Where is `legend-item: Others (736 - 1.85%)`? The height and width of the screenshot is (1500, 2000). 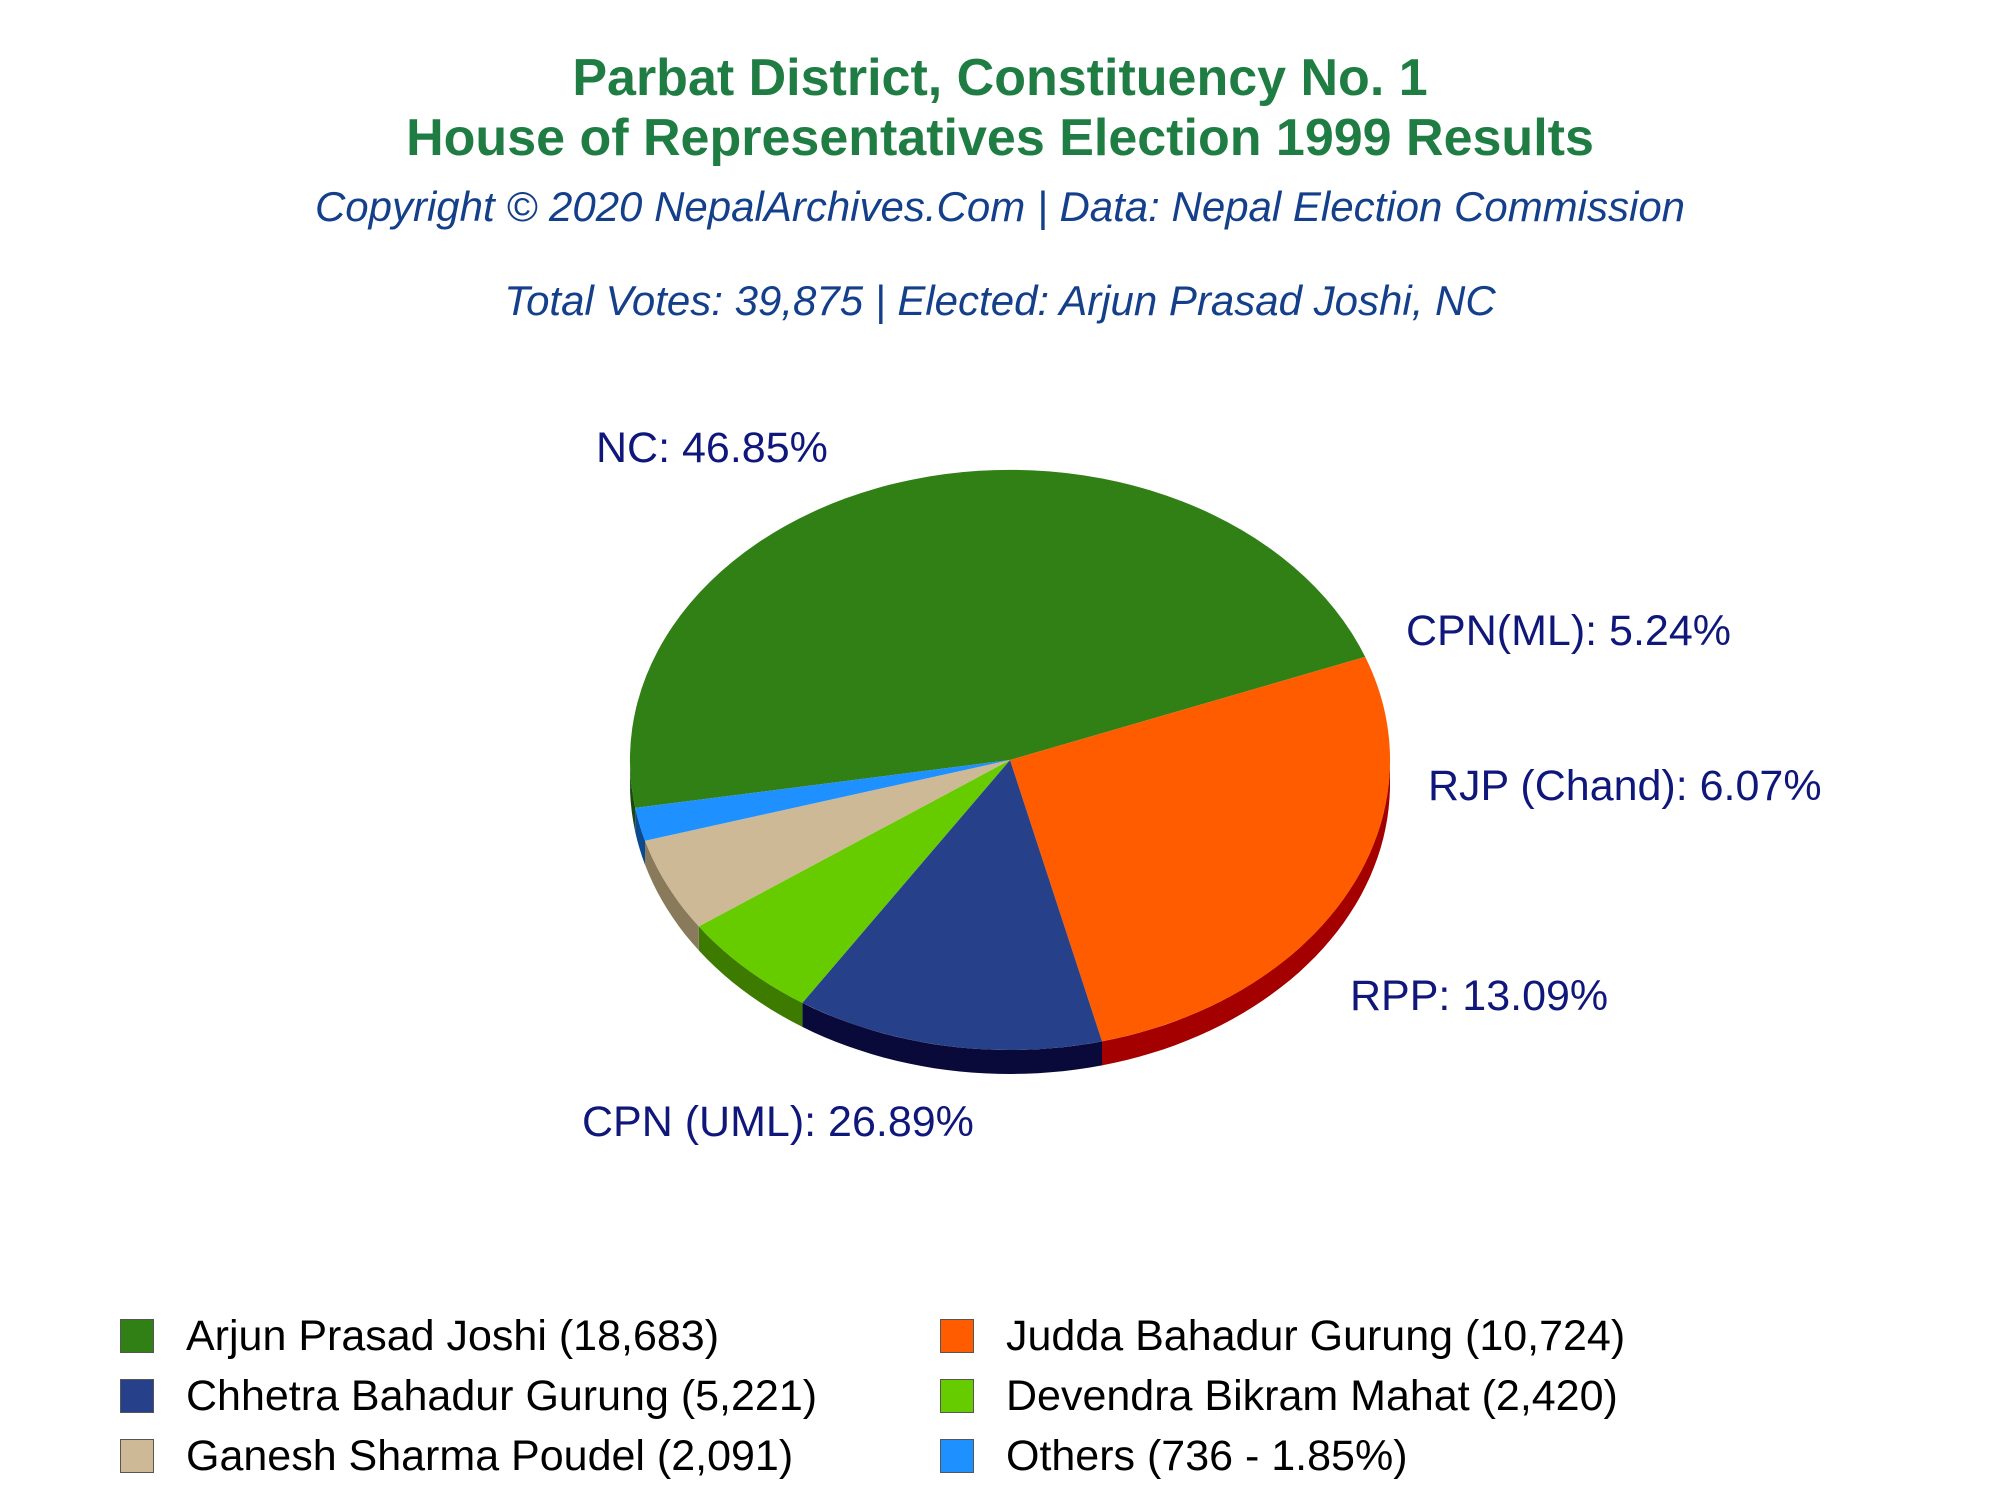 legend-item: Others (736 - 1.85%) is located at coordinates (1174, 1456).